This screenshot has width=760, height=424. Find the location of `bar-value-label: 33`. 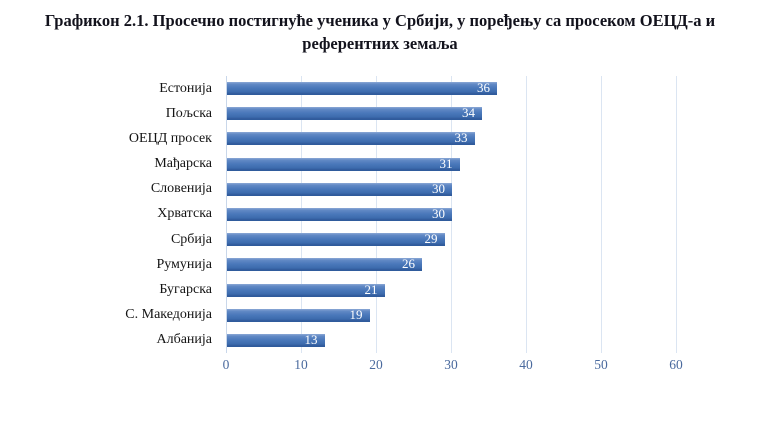

bar-value-label: 33 is located at coordinates (461, 138).